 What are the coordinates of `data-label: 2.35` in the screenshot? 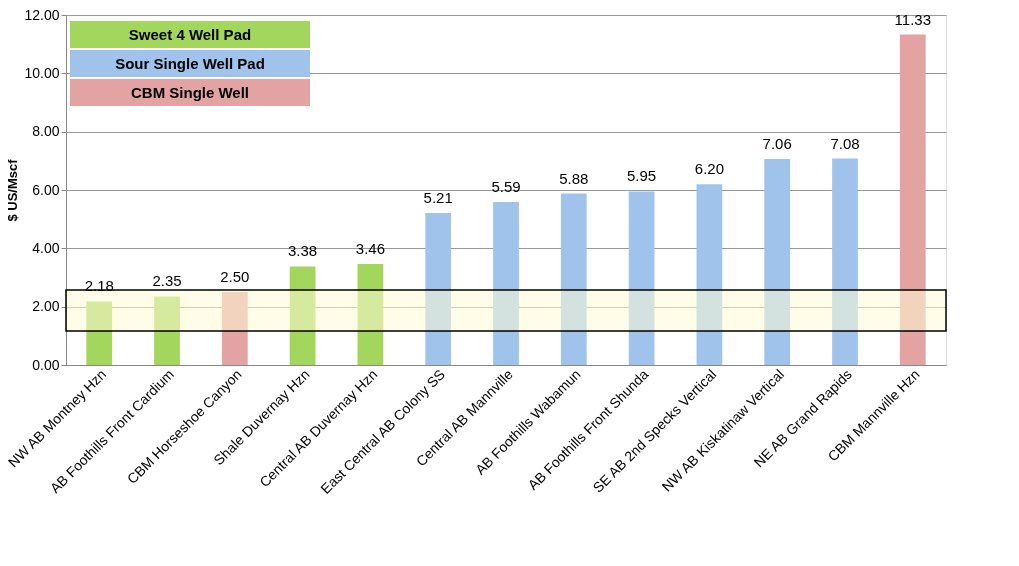 It's located at (167, 281).